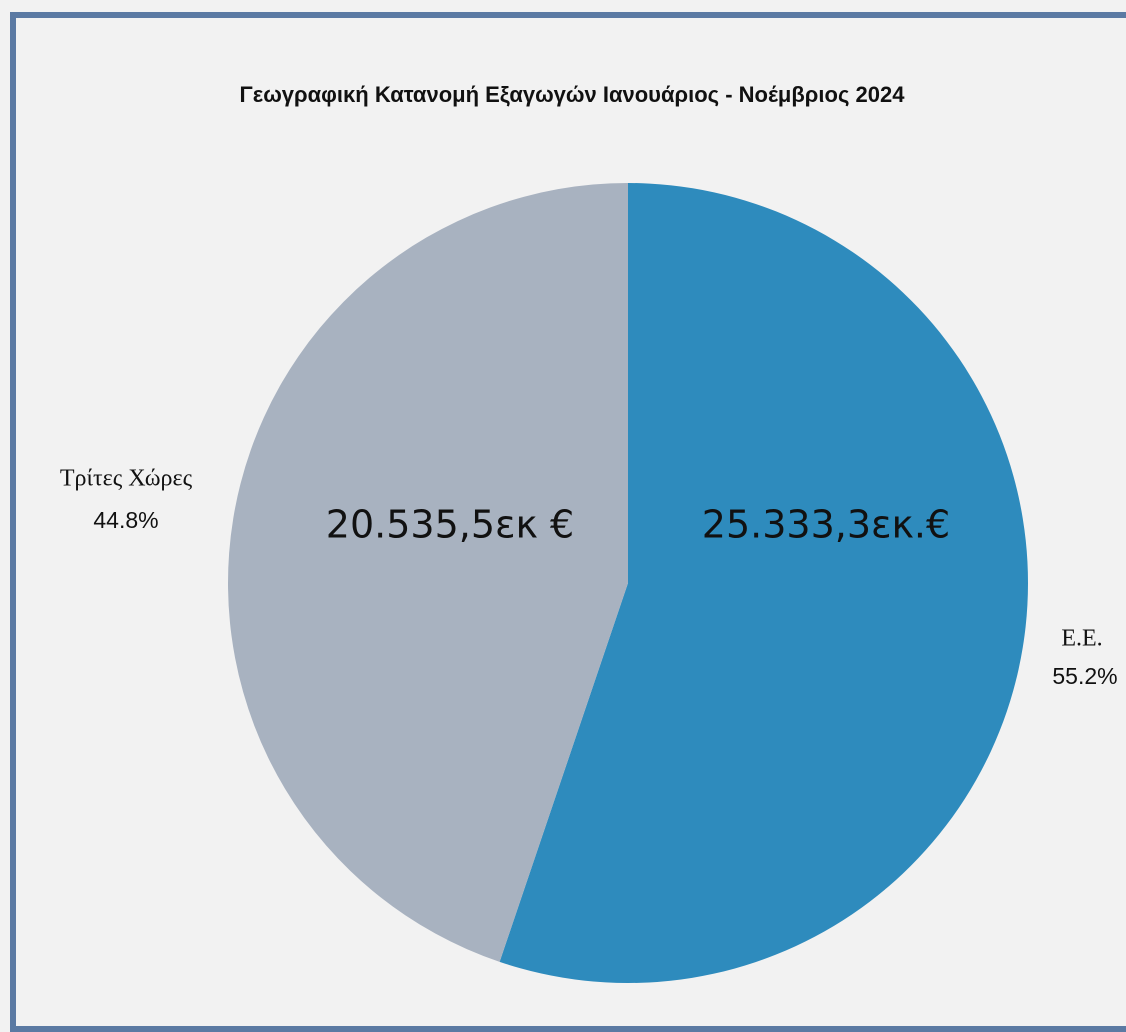  Describe the element at coordinates (1081, 639) in the screenshot. I see `category-label: Ε.Ε.` at that location.